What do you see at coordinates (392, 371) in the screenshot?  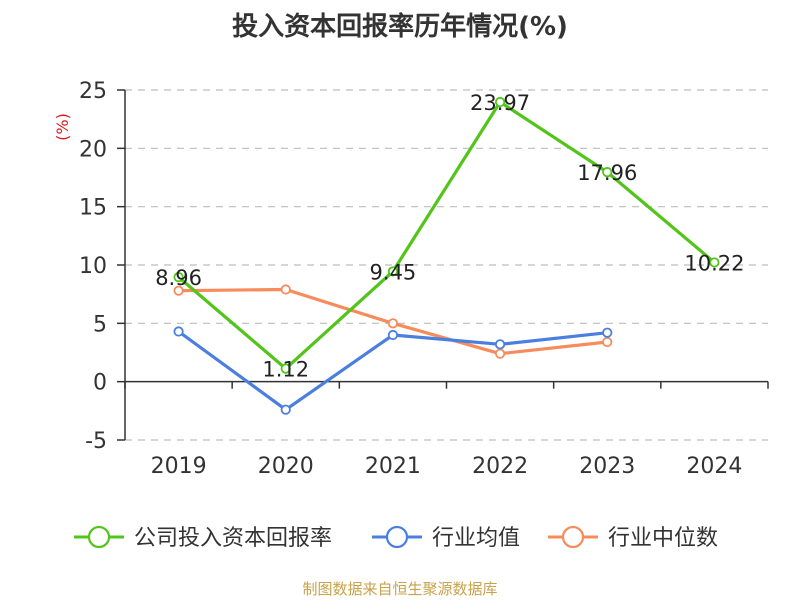 I see `series-line` at bounding box center [392, 371].